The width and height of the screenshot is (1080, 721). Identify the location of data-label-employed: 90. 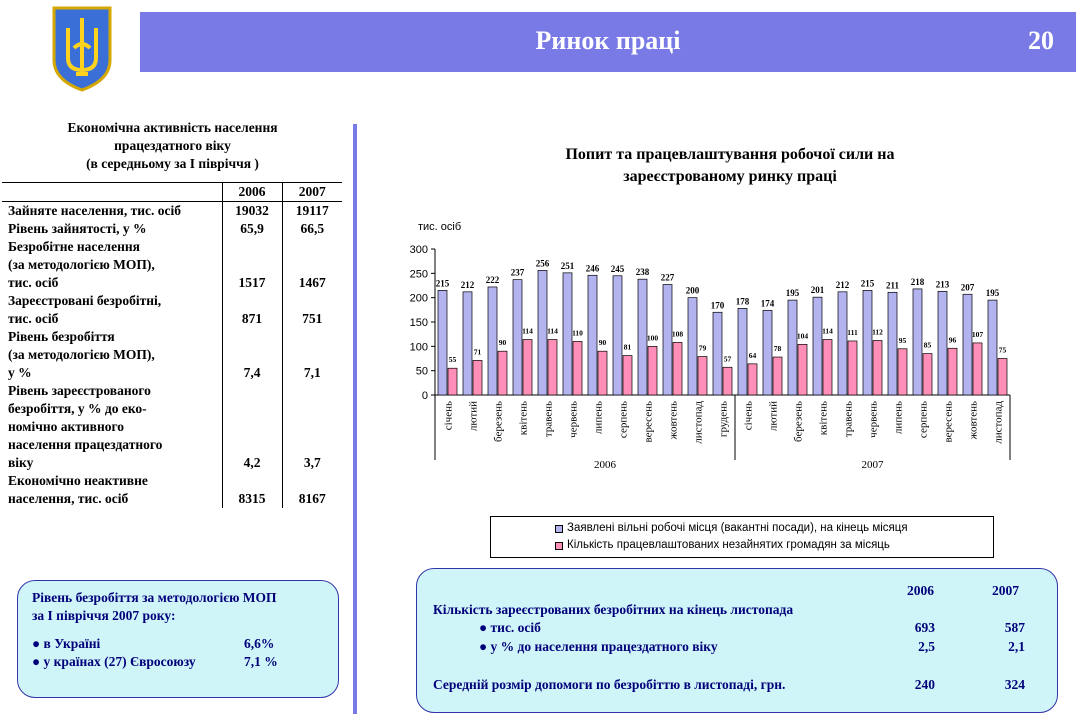
(503, 342).